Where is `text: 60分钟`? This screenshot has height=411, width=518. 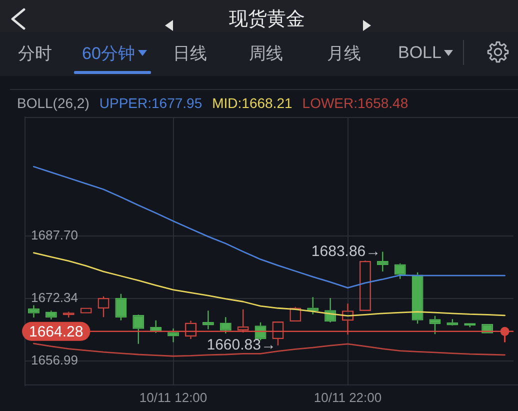
text: 60分钟 is located at coordinates (108, 53).